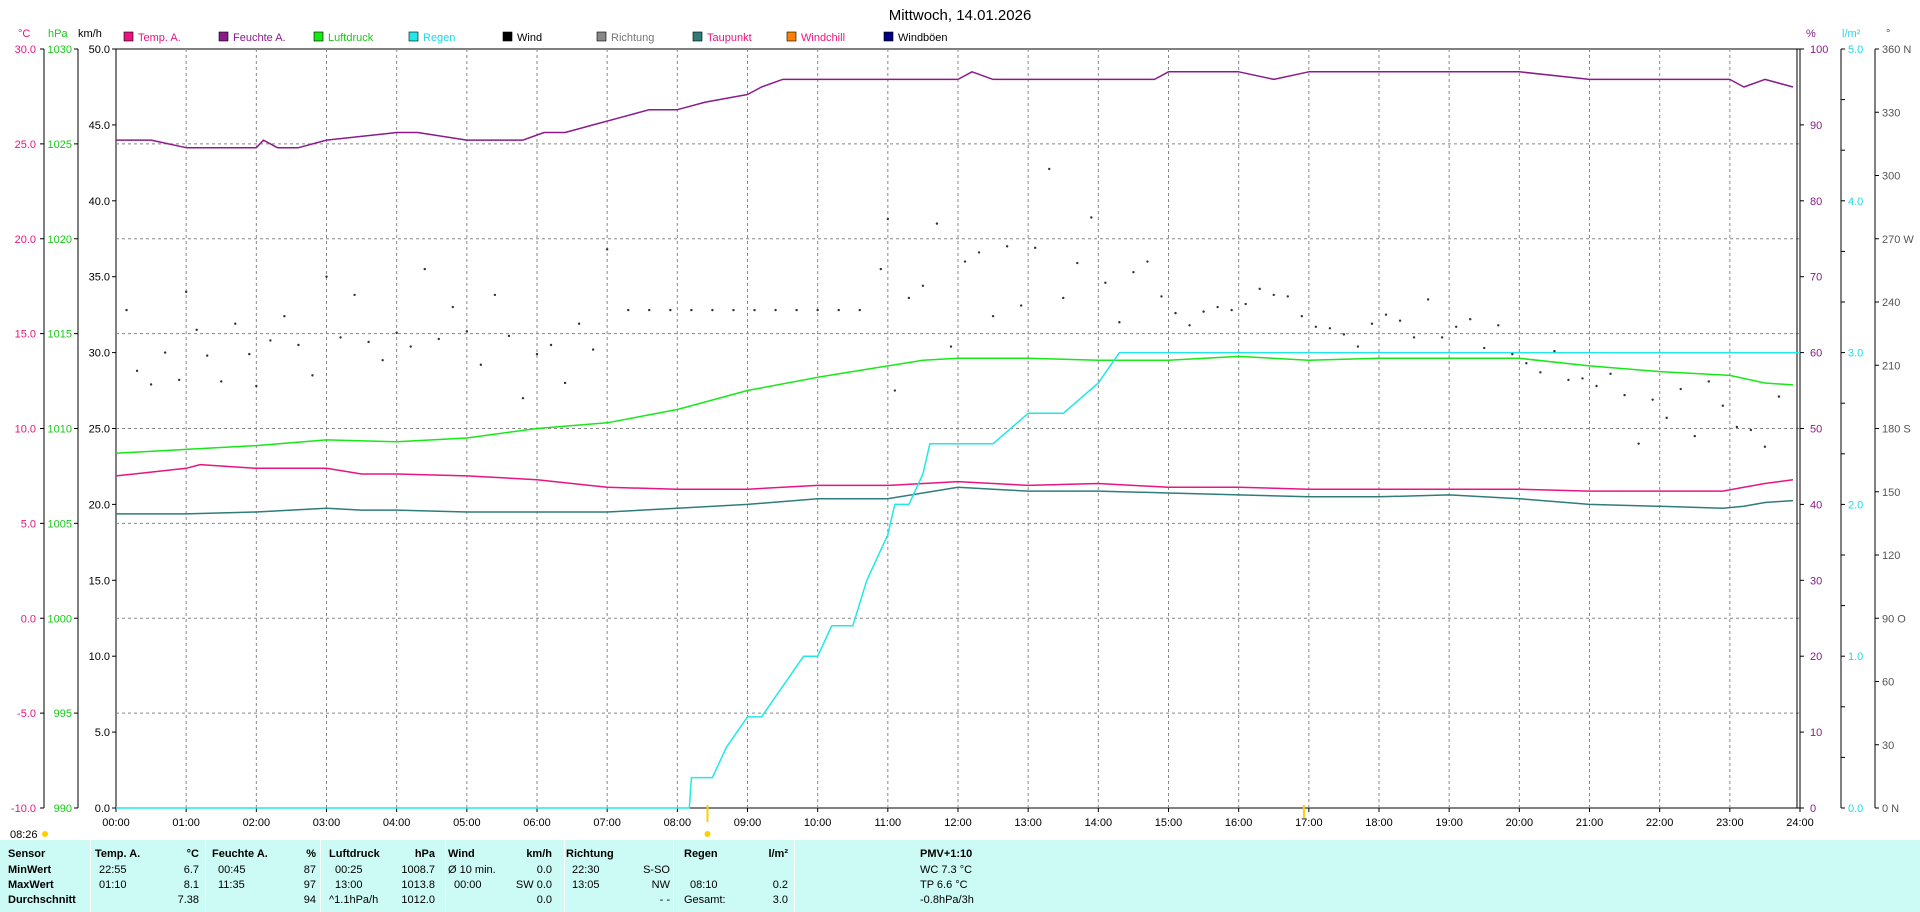 Image resolution: width=1920 pixels, height=912 pixels. What do you see at coordinates (660, 885) in the screenshot?
I see `stats-dir-max-value: NW` at bounding box center [660, 885].